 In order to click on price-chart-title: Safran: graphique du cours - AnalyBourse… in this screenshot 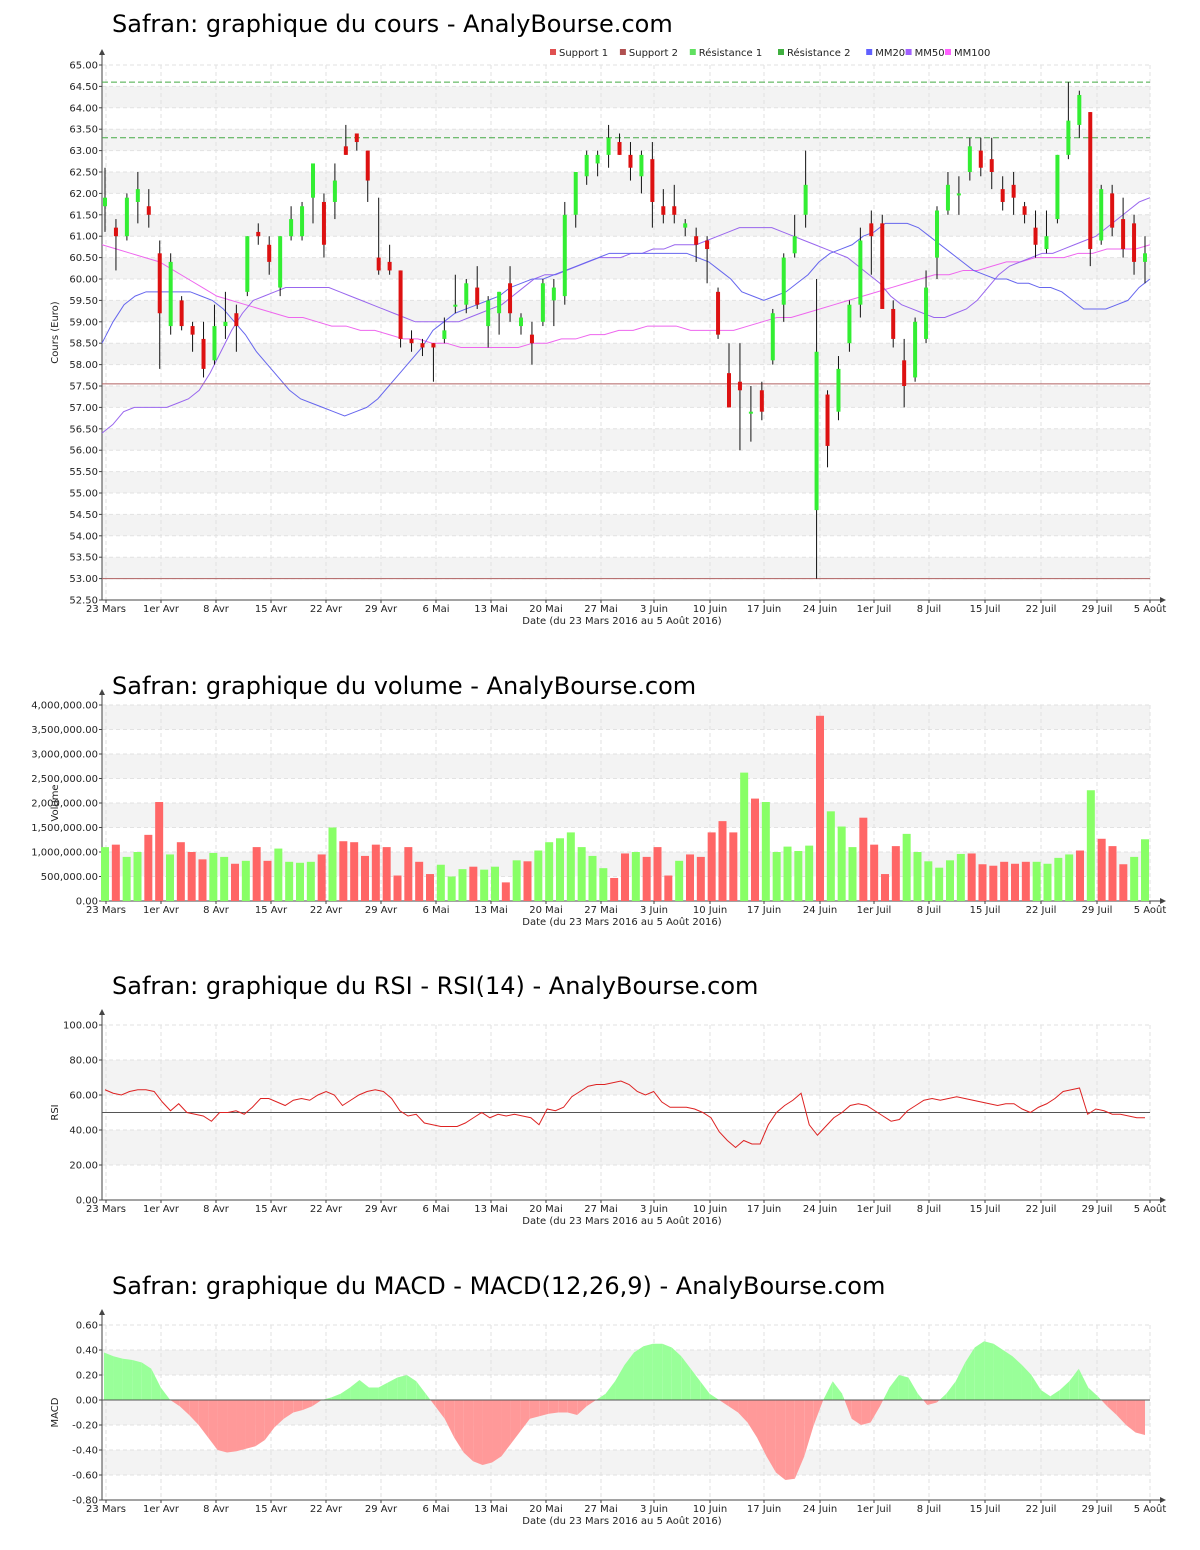, I will do `click(392, 24)`.